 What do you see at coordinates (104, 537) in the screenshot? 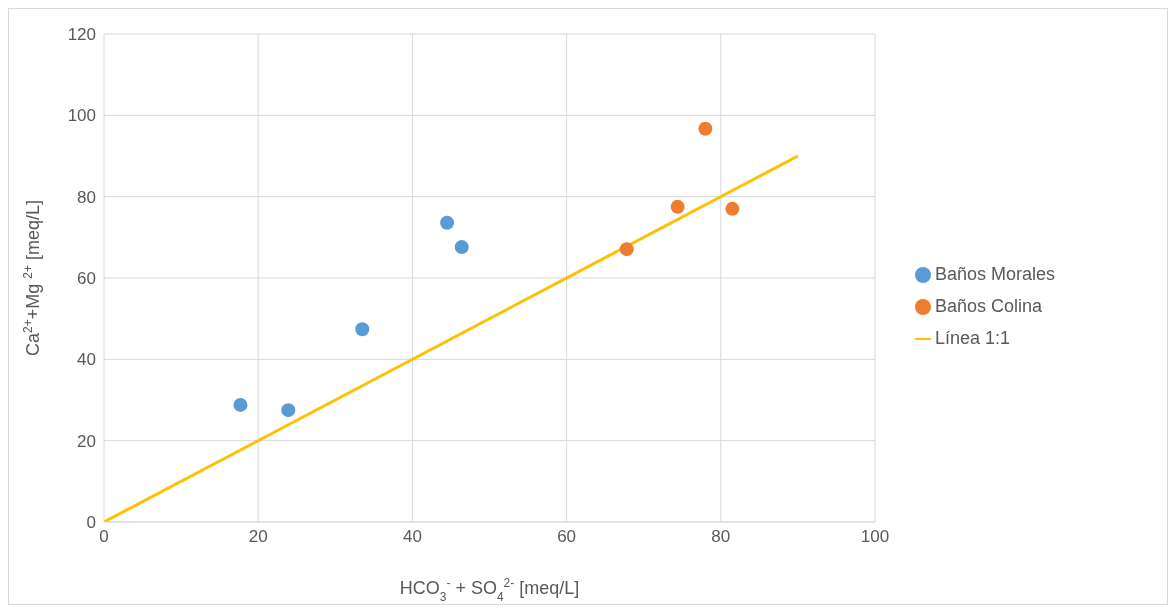
I see `x-tick-label: 0` at bounding box center [104, 537].